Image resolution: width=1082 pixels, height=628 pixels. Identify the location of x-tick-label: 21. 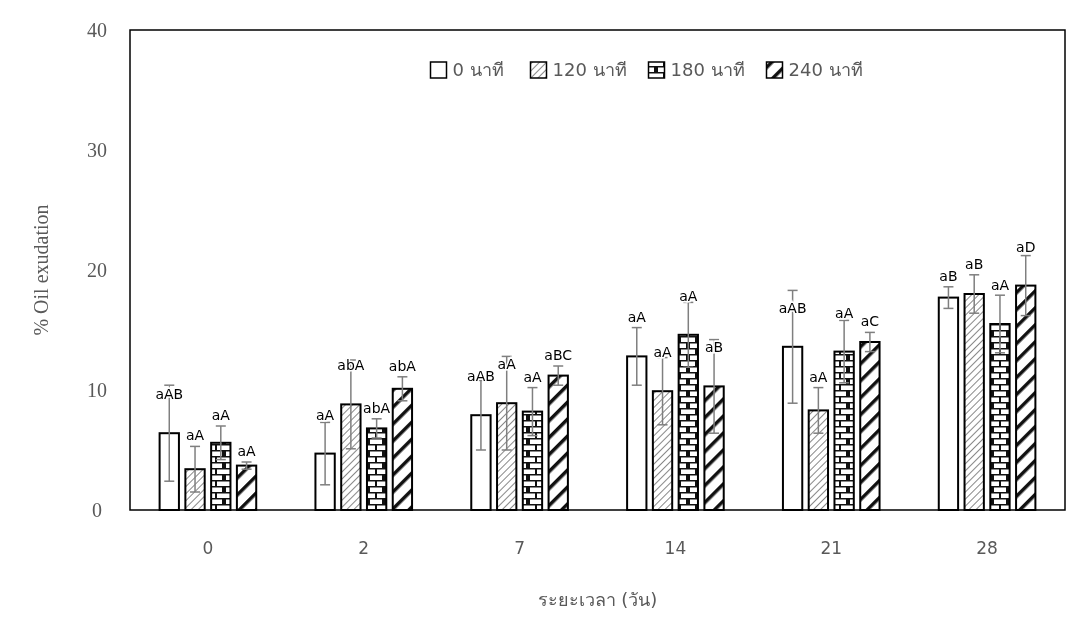
(831, 548).